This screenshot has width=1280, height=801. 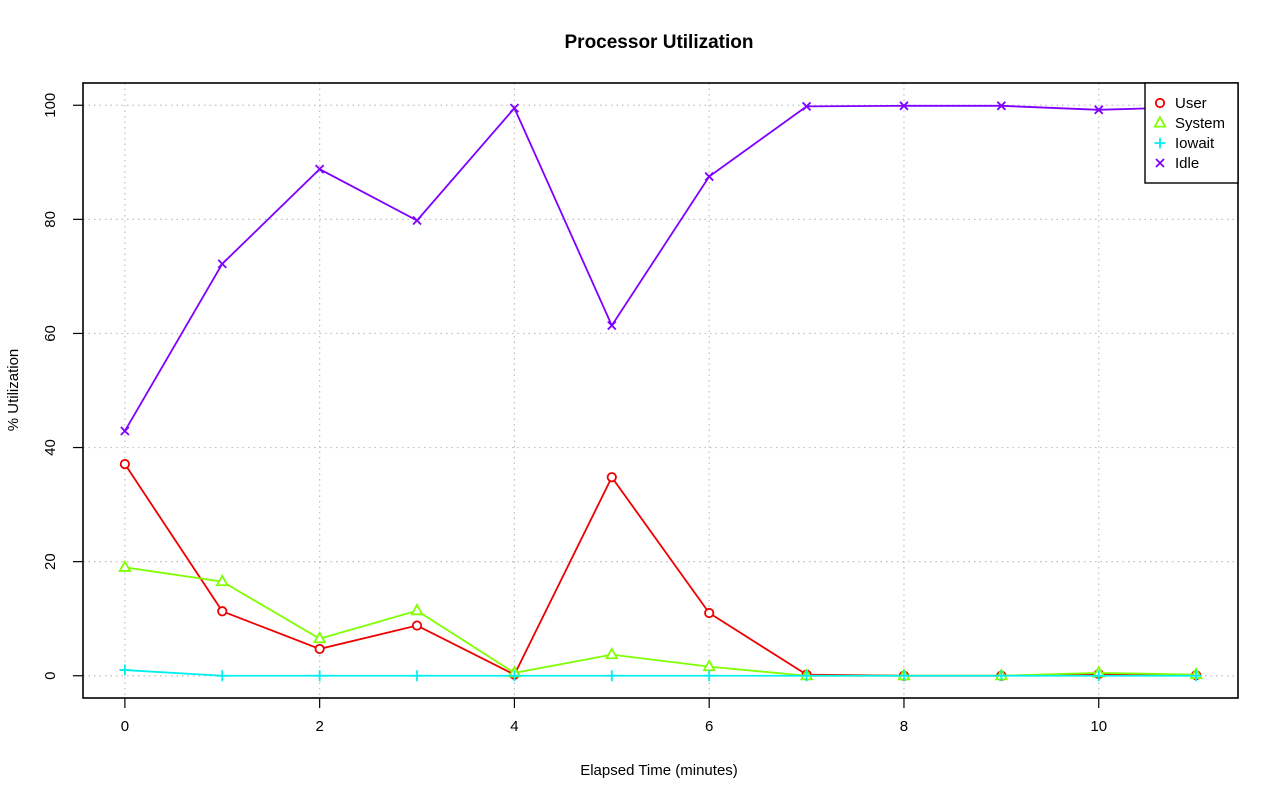 What do you see at coordinates (1160, 121) in the screenshot?
I see `marker-triangle-legend` at bounding box center [1160, 121].